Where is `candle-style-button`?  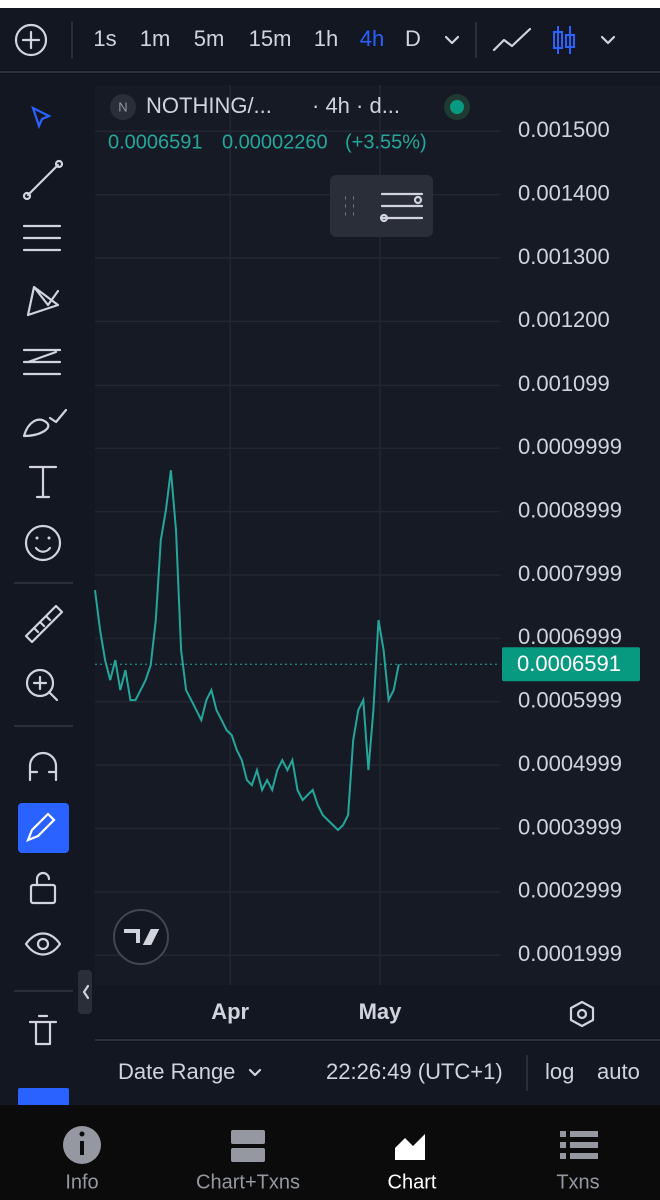
candle-style-button is located at coordinates (564, 40).